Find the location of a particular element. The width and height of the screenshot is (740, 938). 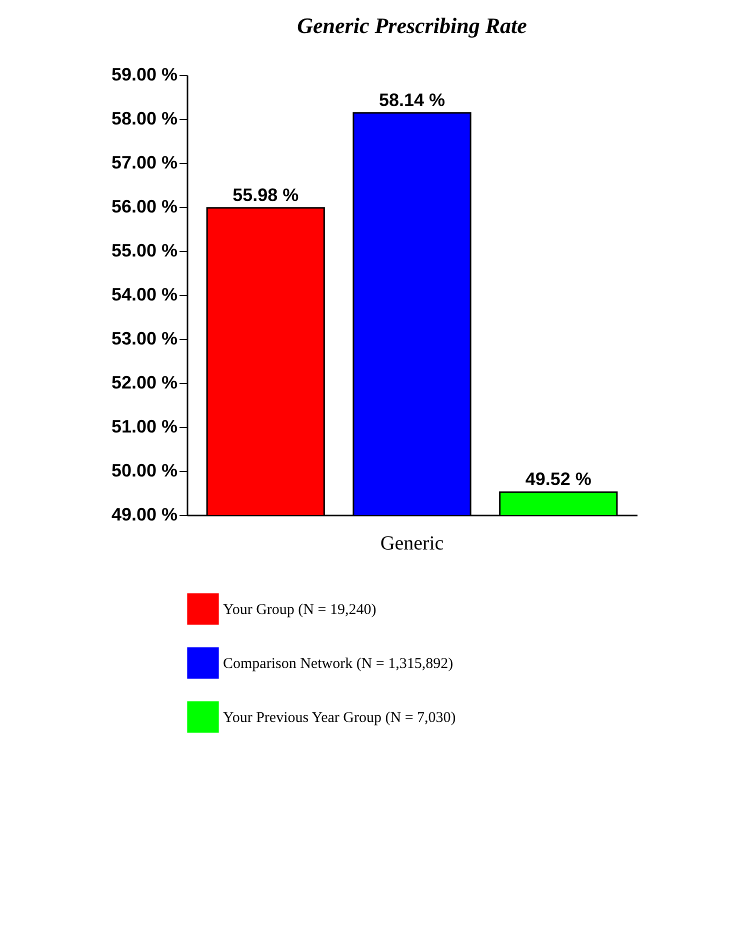

y-tick-label: 56.00 % is located at coordinates (144, 206).